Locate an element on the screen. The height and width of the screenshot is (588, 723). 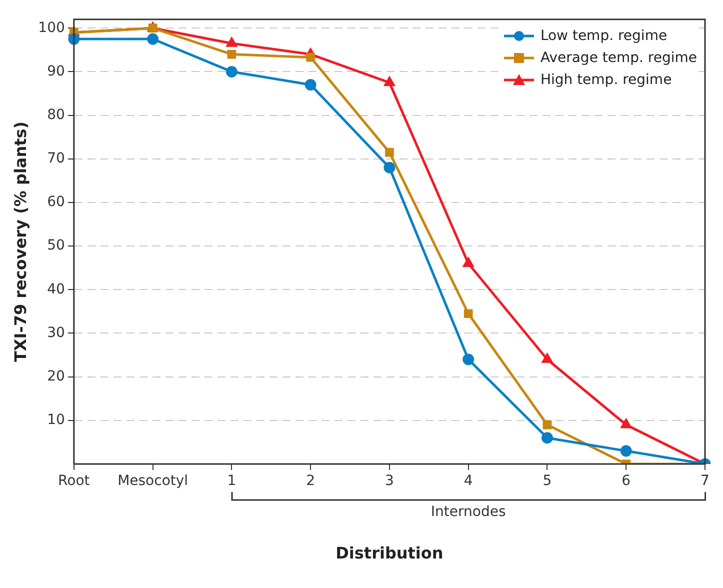
y-tick-label: 60 is located at coordinates (56, 202).